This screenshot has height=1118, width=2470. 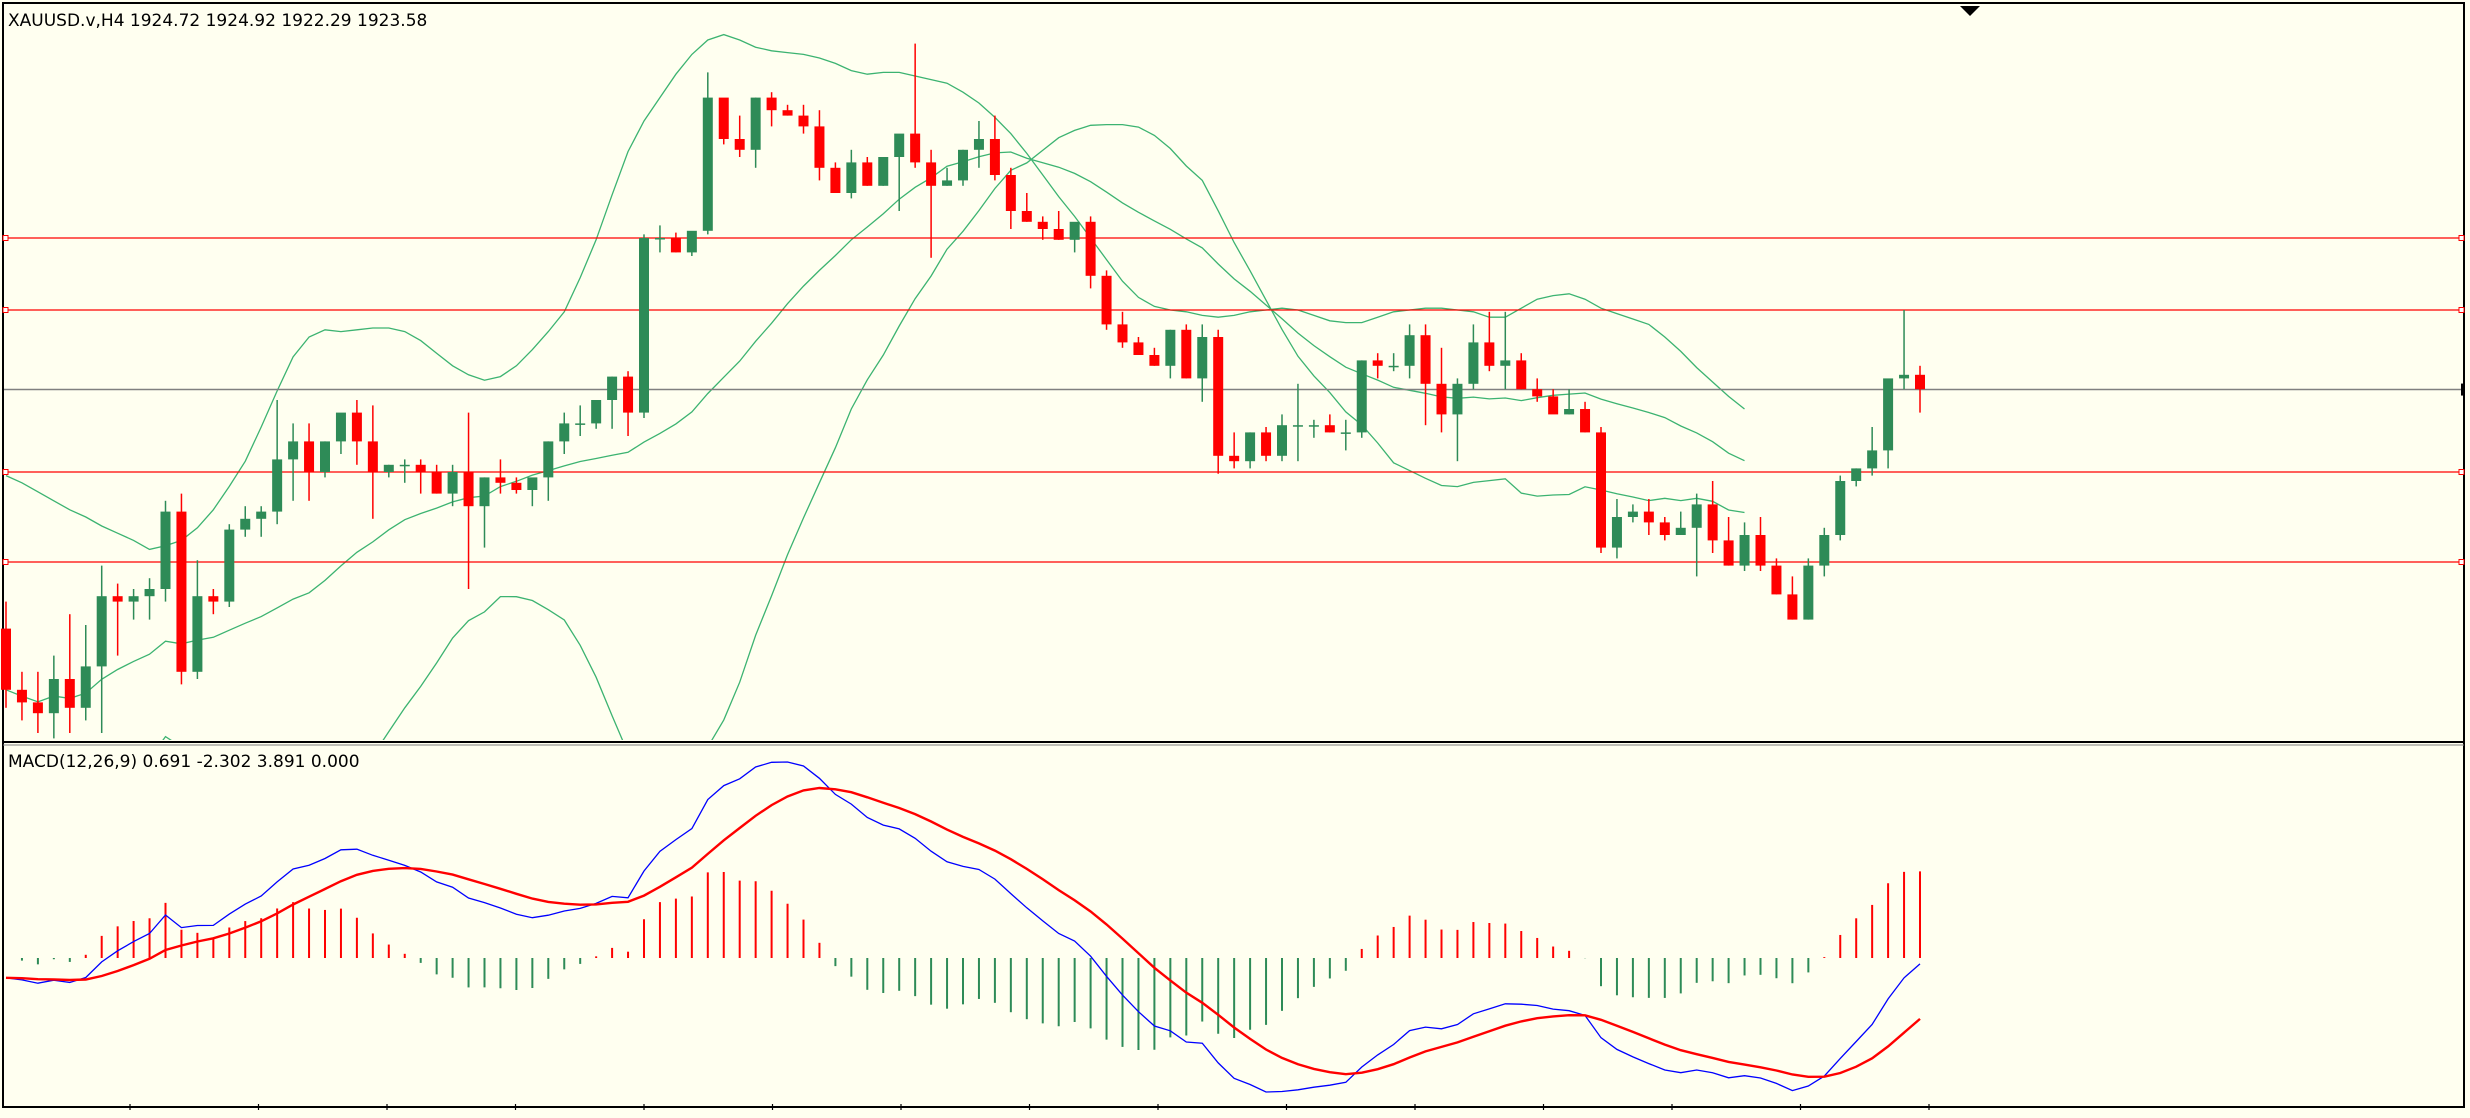 I want to click on macd-title: MACD(12,26,9) 0.691 -2.302 3.891 0.000, so click(x=184, y=762).